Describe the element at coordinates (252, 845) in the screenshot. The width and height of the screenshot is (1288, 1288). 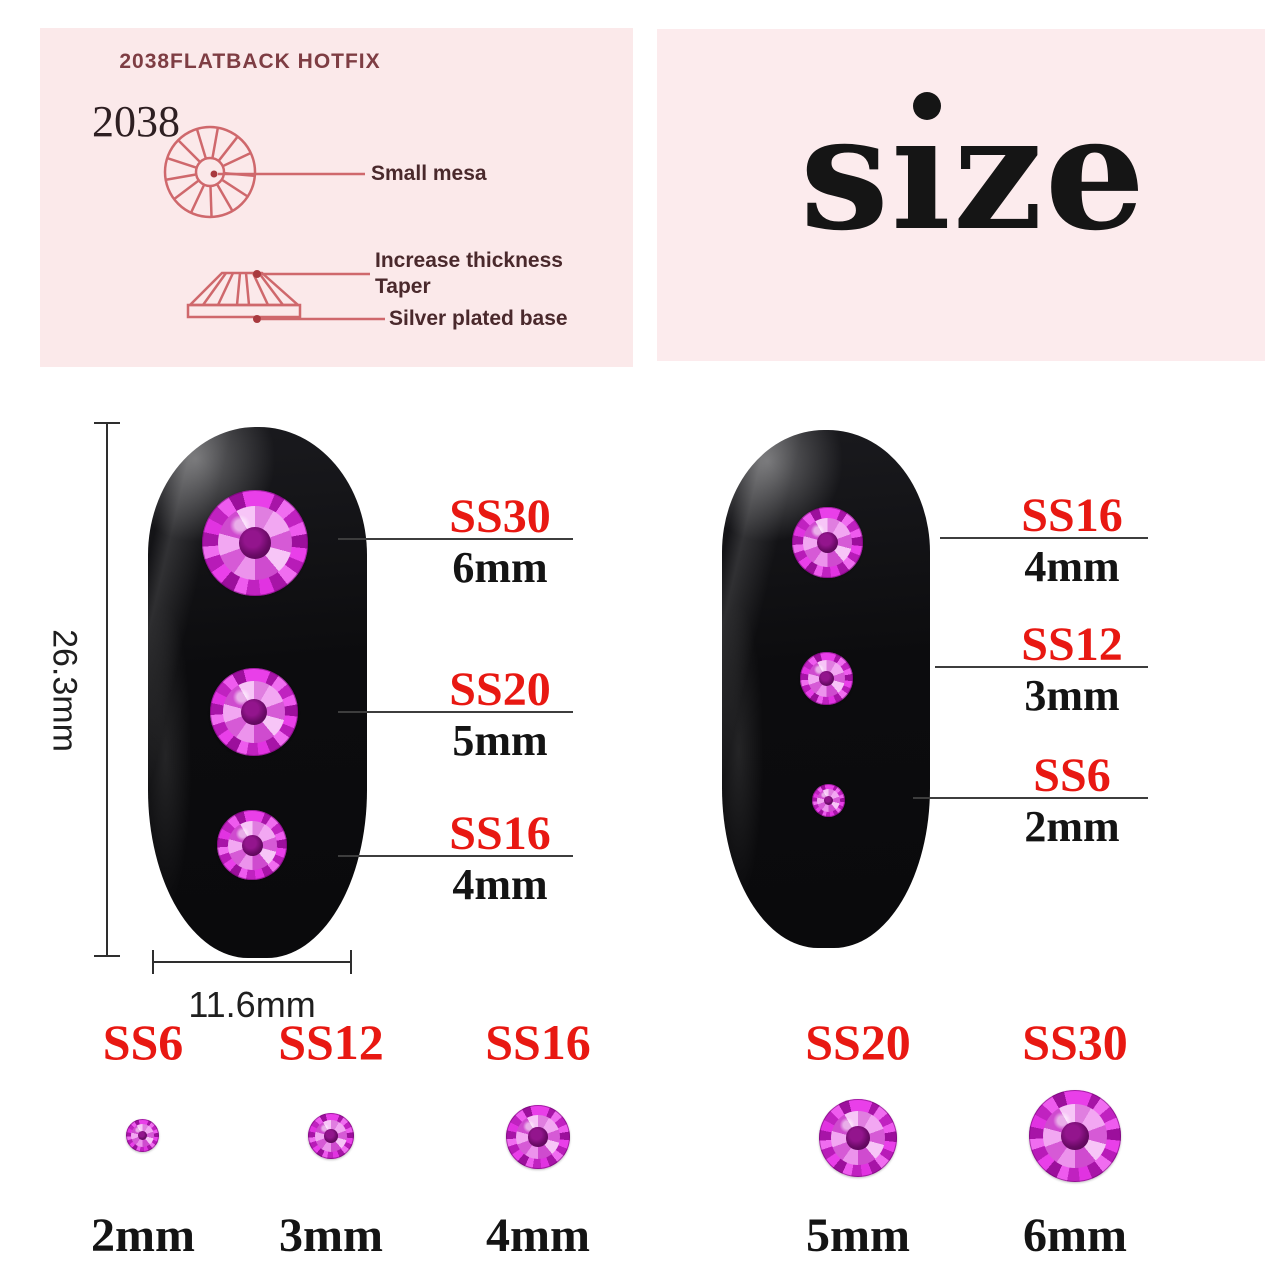
I see `rhinestone-ss16` at that location.